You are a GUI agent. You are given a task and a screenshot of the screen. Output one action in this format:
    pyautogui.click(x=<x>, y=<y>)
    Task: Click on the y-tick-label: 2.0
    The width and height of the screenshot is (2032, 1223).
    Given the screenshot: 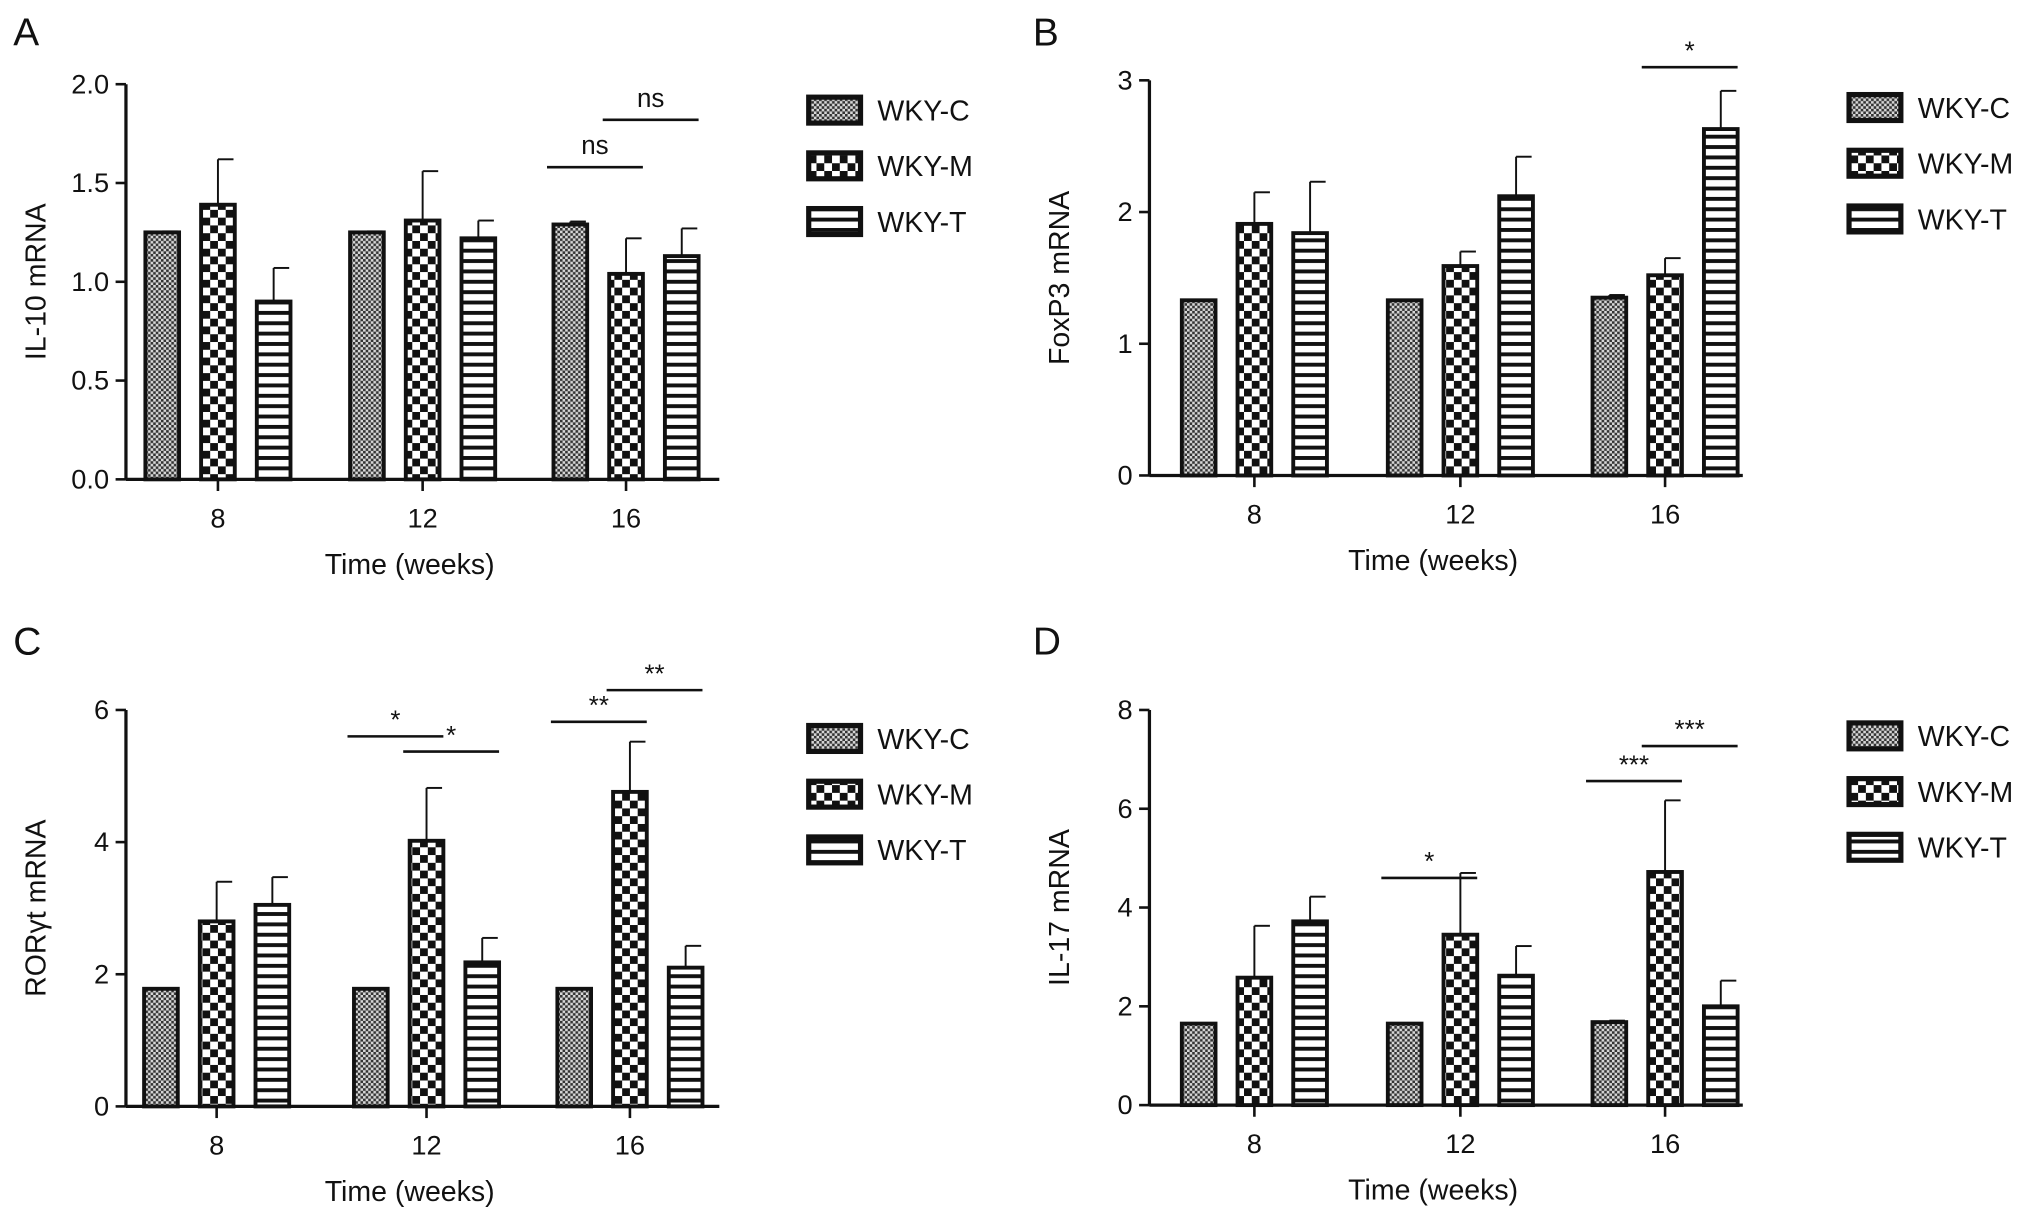 What is the action you would take?
    pyautogui.click(x=90, y=83)
    